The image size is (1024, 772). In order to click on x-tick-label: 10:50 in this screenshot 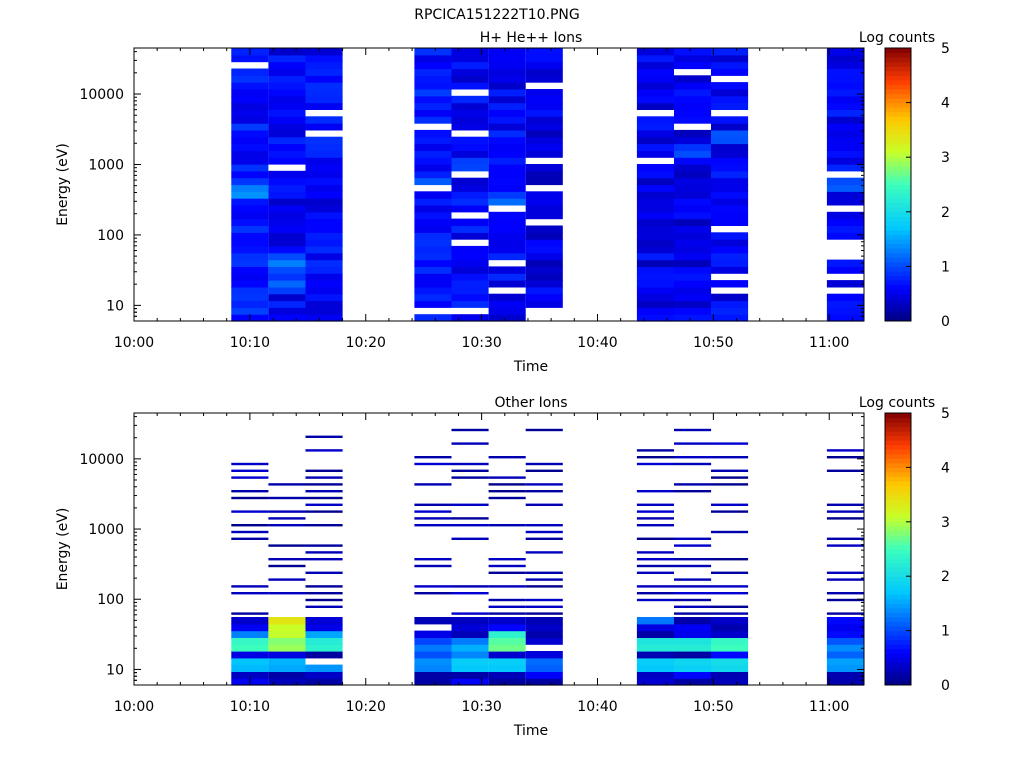, I will do `click(713, 343)`.